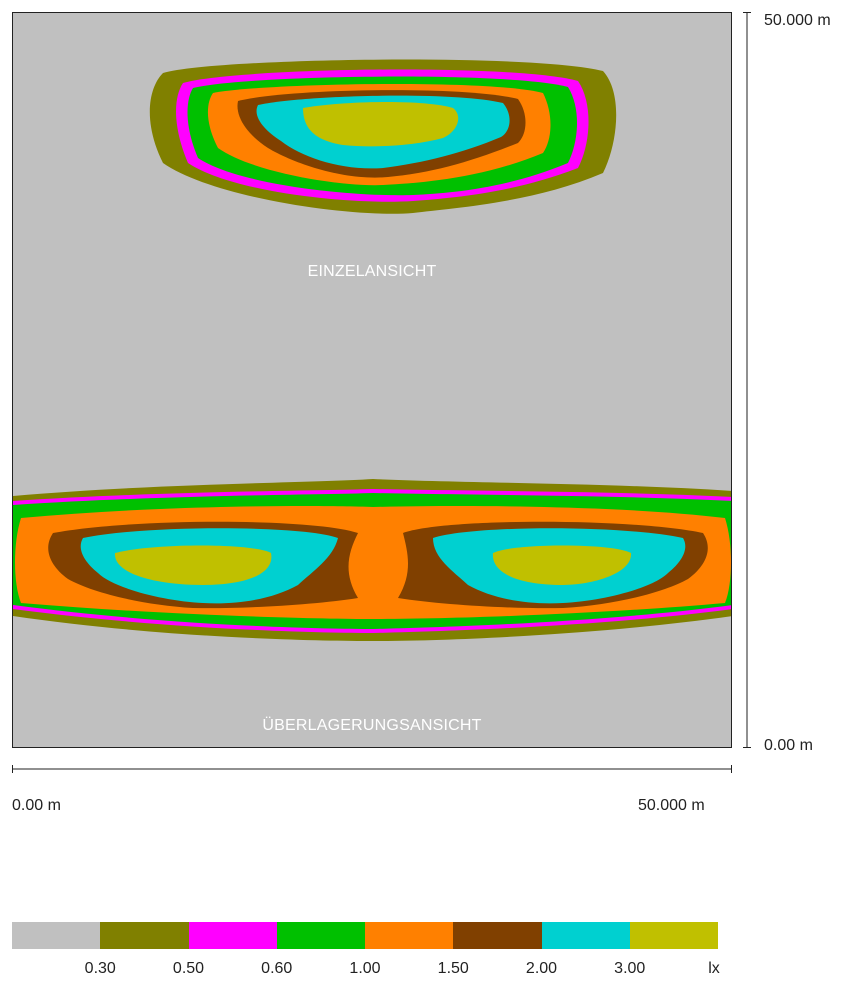  Describe the element at coordinates (797, 21) in the screenshot. I see `y-scale-top-label: 50.000 m` at that location.